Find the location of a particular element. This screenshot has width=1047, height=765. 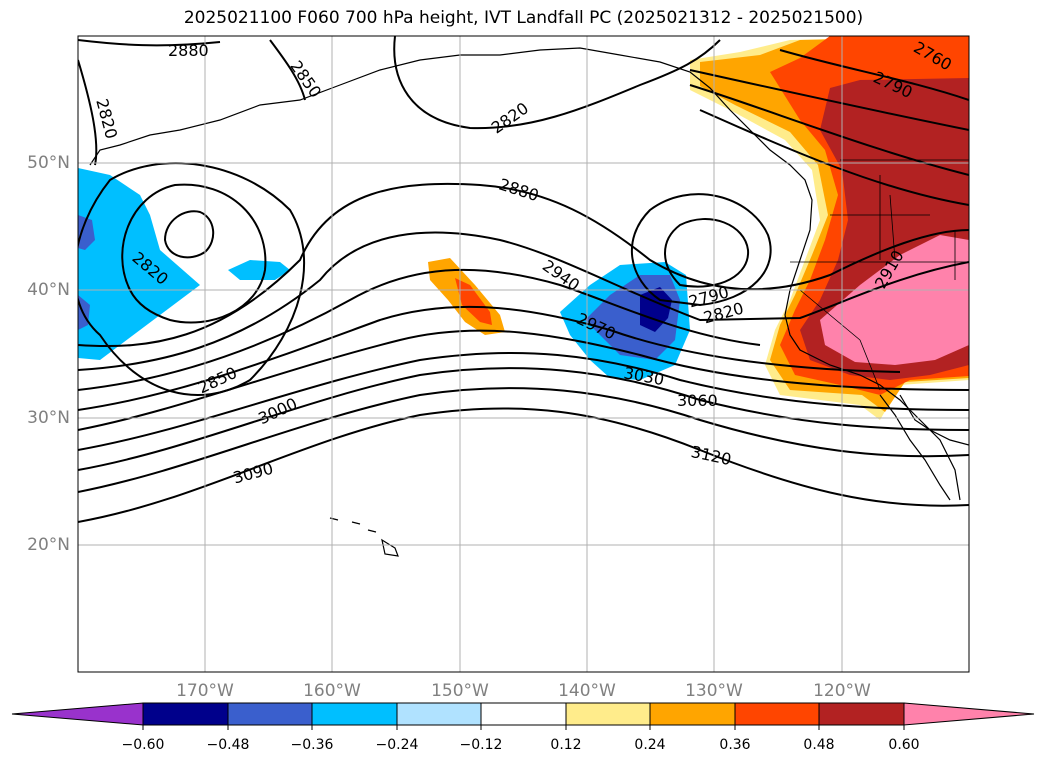

colorbar-tick-label: 0.12 is located at coordinates (566, 745).